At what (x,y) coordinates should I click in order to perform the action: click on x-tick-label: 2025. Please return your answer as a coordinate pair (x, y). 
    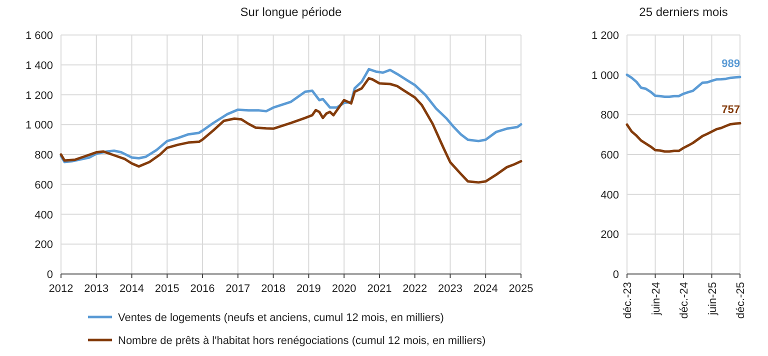
    Looking at the image, I should click on (521, 289).